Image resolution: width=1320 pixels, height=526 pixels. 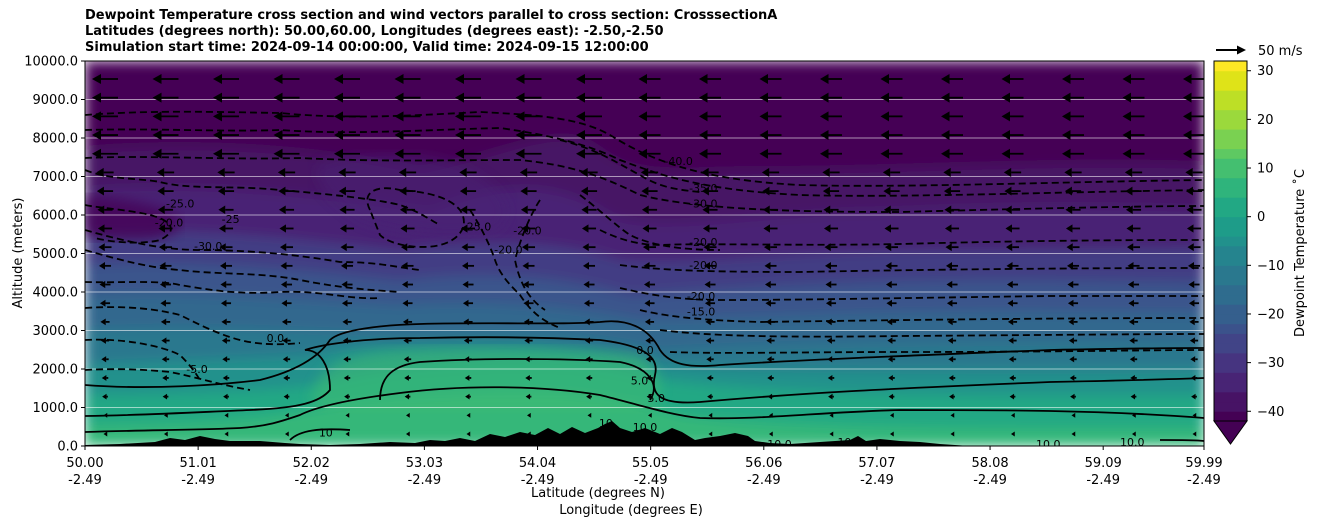 What do you see at coordinates (645, 427) in the screenshot?
I see `contour-label: 10.0` at bounding box center [645, 427].